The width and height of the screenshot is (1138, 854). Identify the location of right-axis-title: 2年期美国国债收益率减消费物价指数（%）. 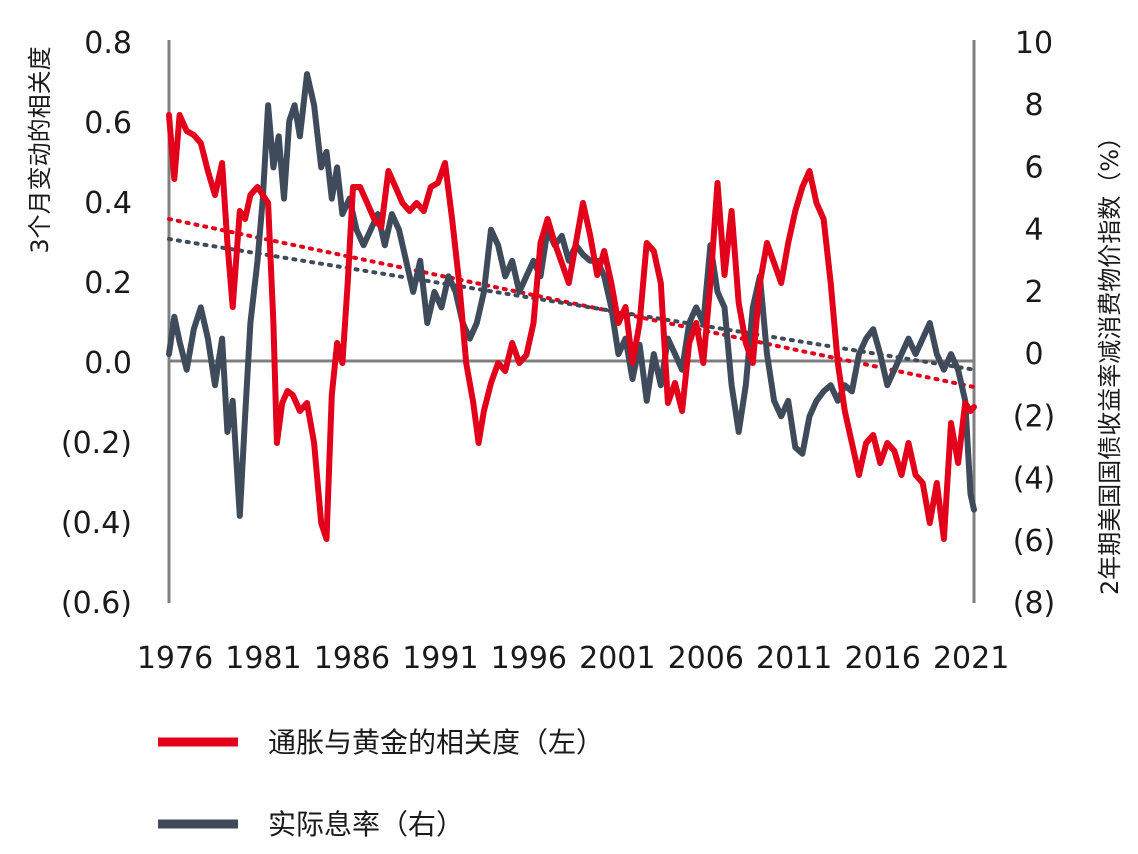
(1110, 360).